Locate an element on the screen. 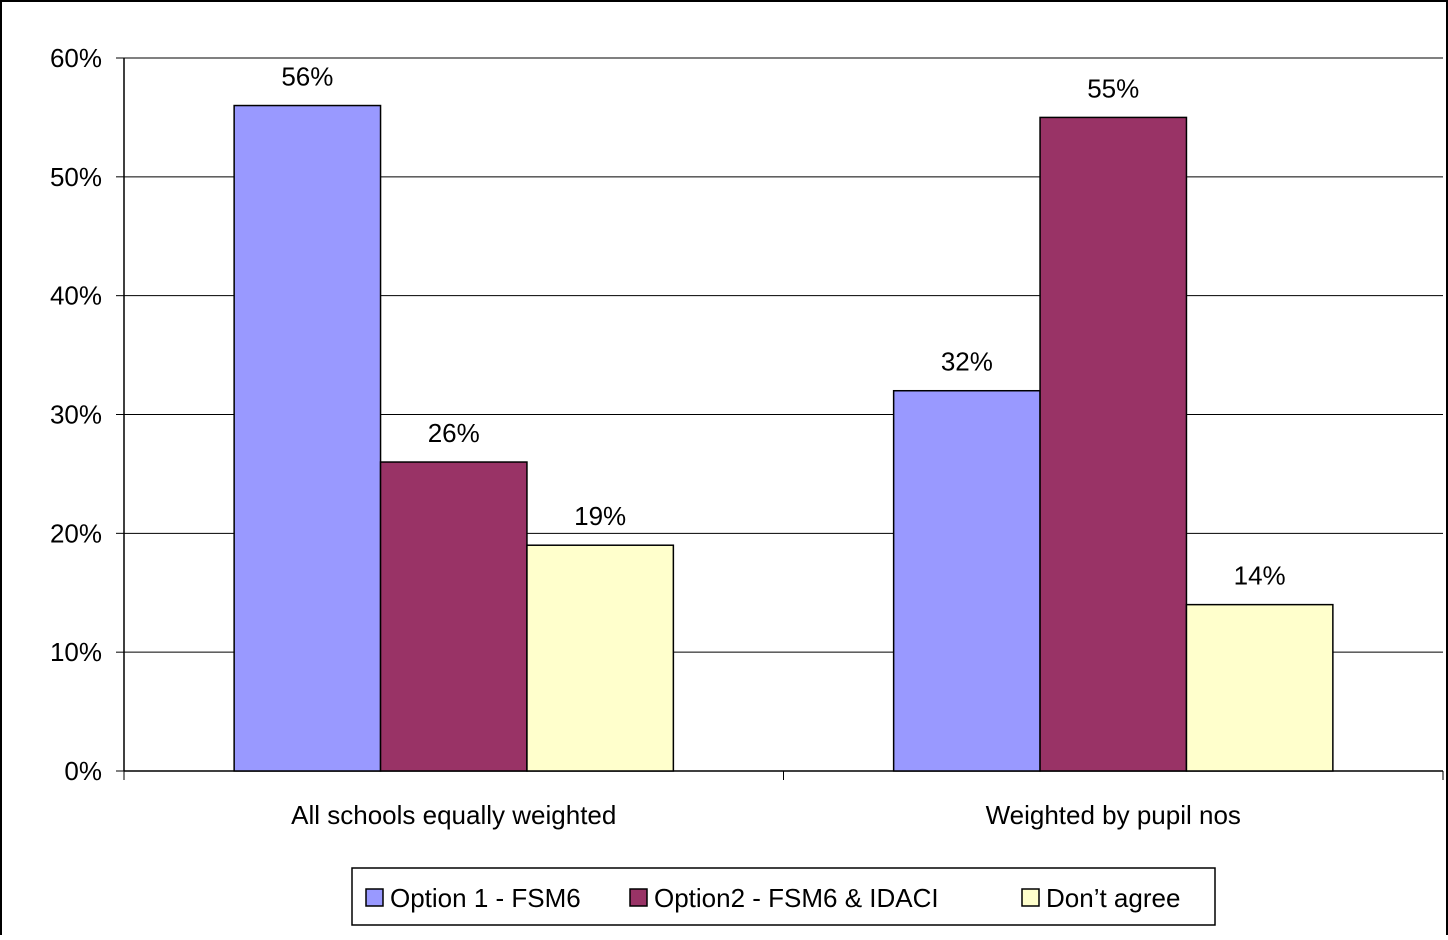 The image size is (1448, 940). legend-box is located at coordinates (783, 896).